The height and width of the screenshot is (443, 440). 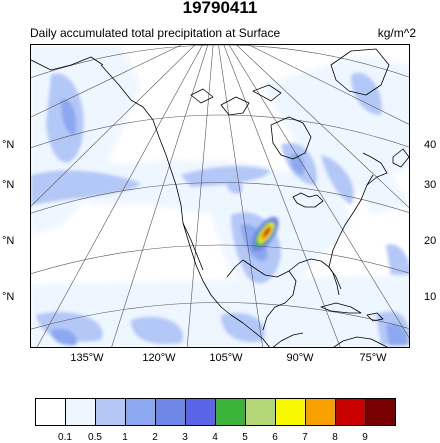 I want to click on lat-label-right: 20, so click(x=430, y=241).